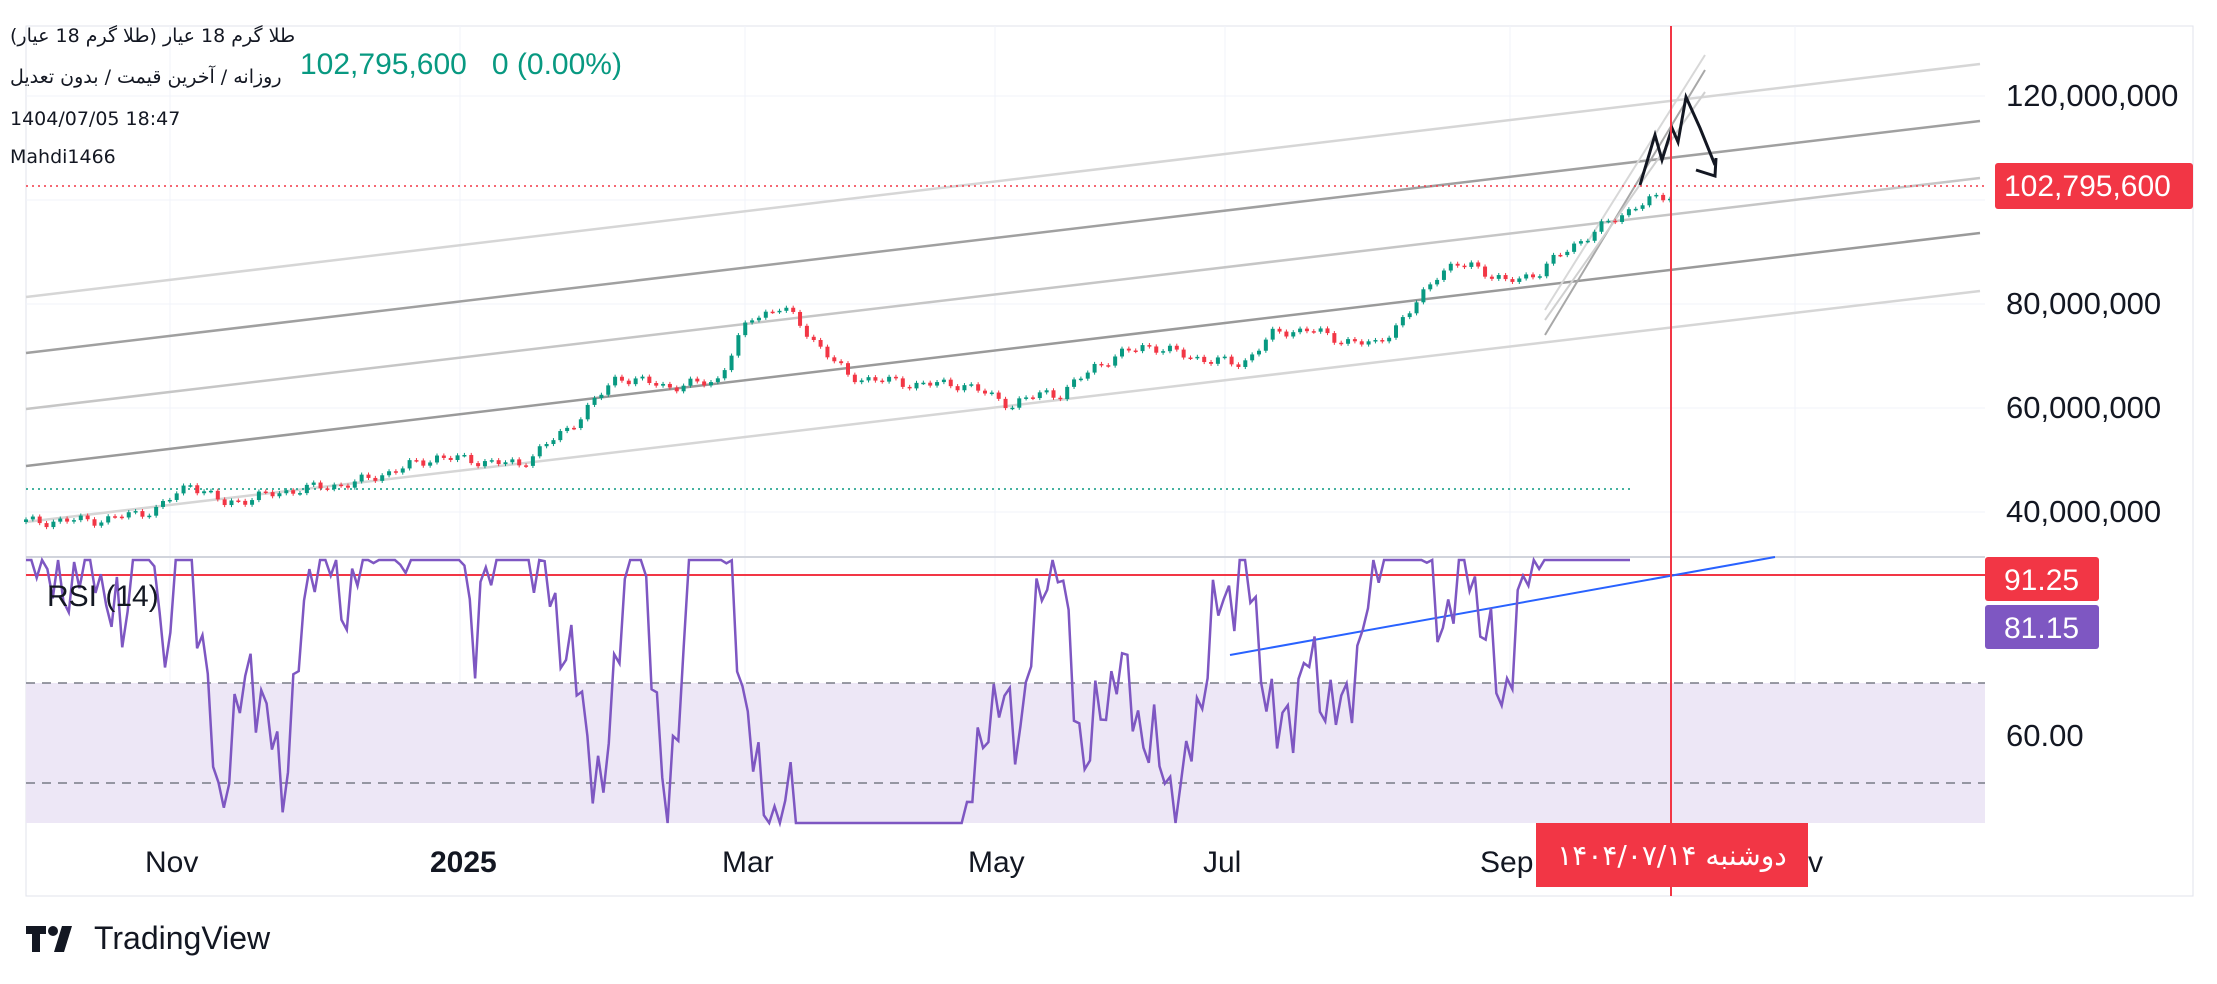 The height and width of the screenshot is (984, 2217). What do you see at coordinates (2094, 186) in the screenshot?
I see `current-price-badge` at bounding box center [2094, 186].